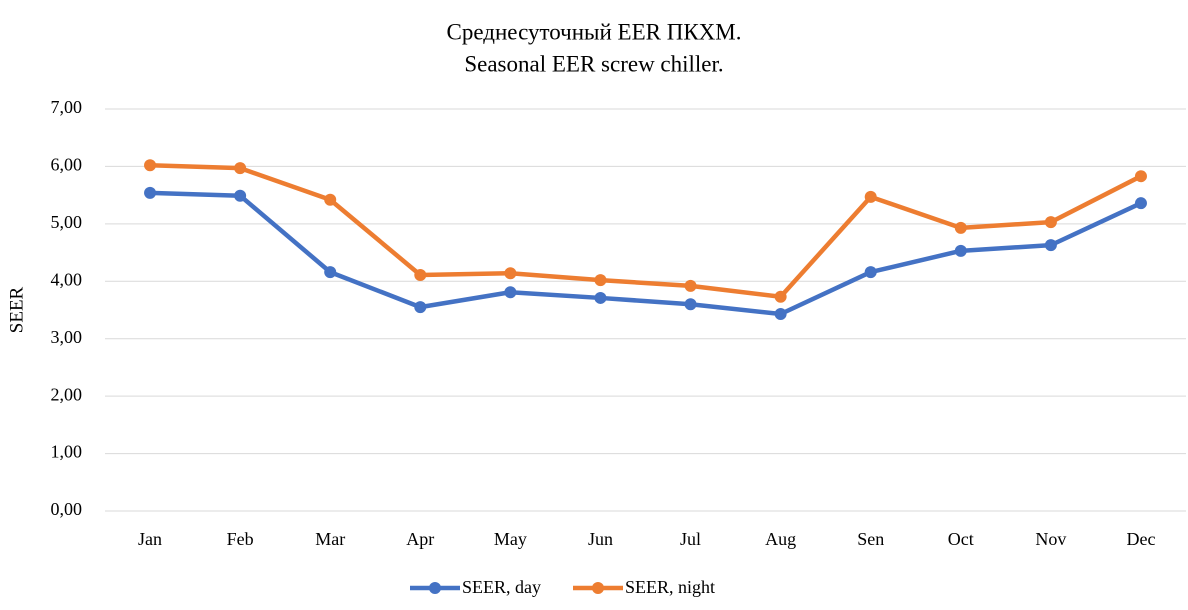 The height and width of the screenshot is (610, 1188). I want to click on y-tick-label: 7,00, so click(67, 107).